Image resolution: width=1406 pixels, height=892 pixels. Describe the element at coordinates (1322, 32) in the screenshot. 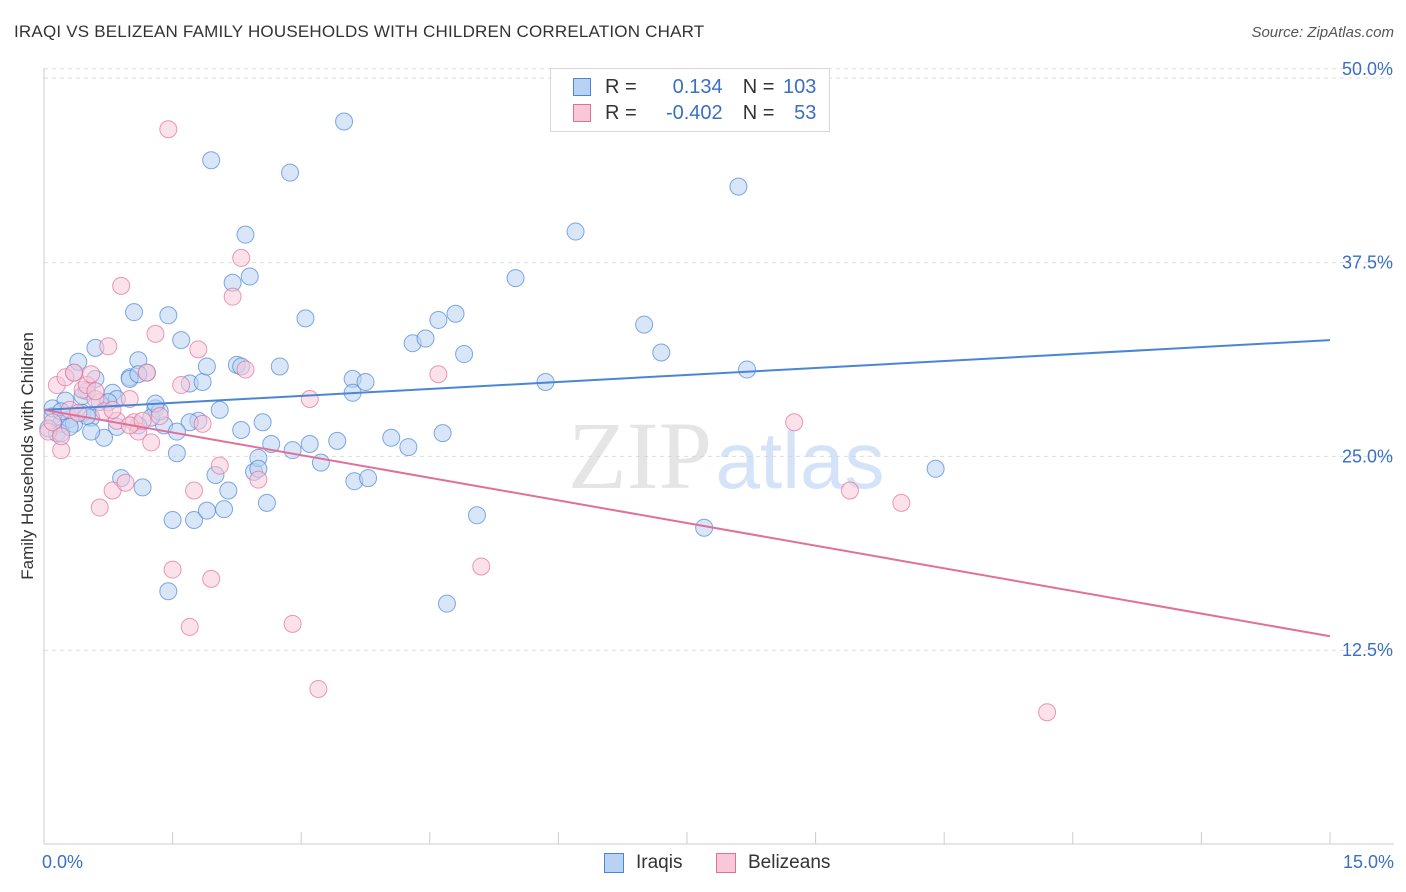

I see `source-label: Source: ZipAtlas.com` at that location.